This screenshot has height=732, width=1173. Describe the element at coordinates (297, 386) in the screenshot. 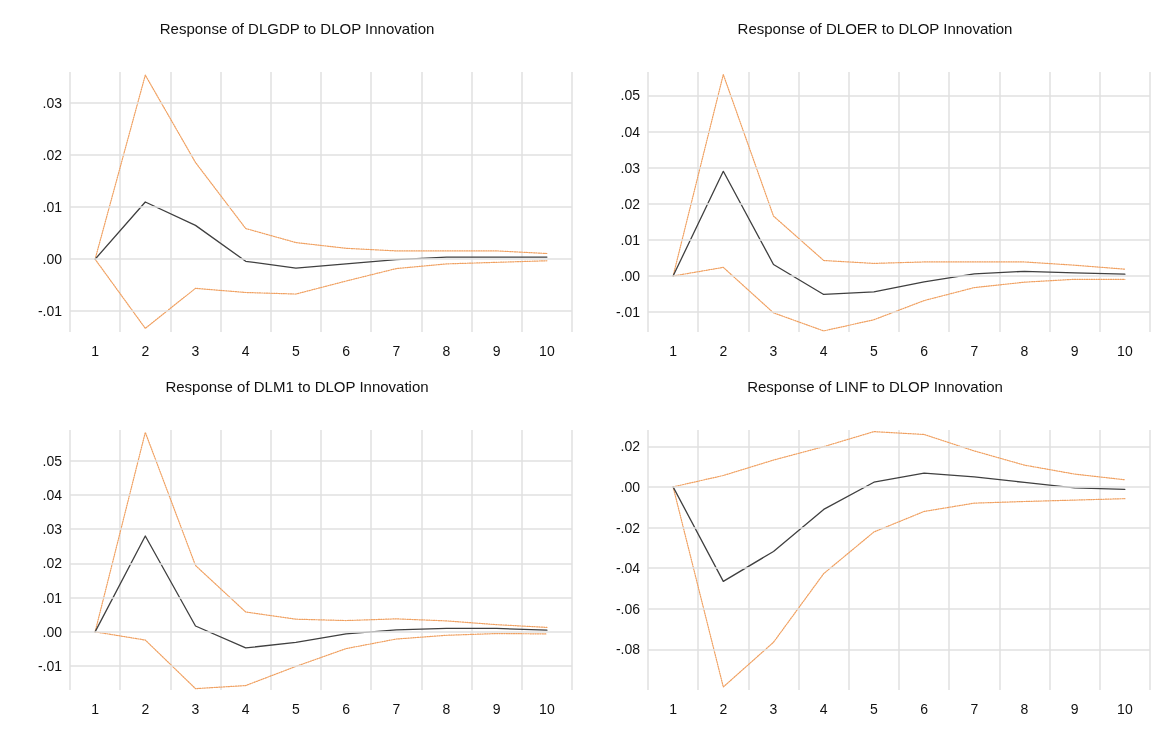

I see `chart-title: Response of DLM1 to DLOP Innovation` at that location.